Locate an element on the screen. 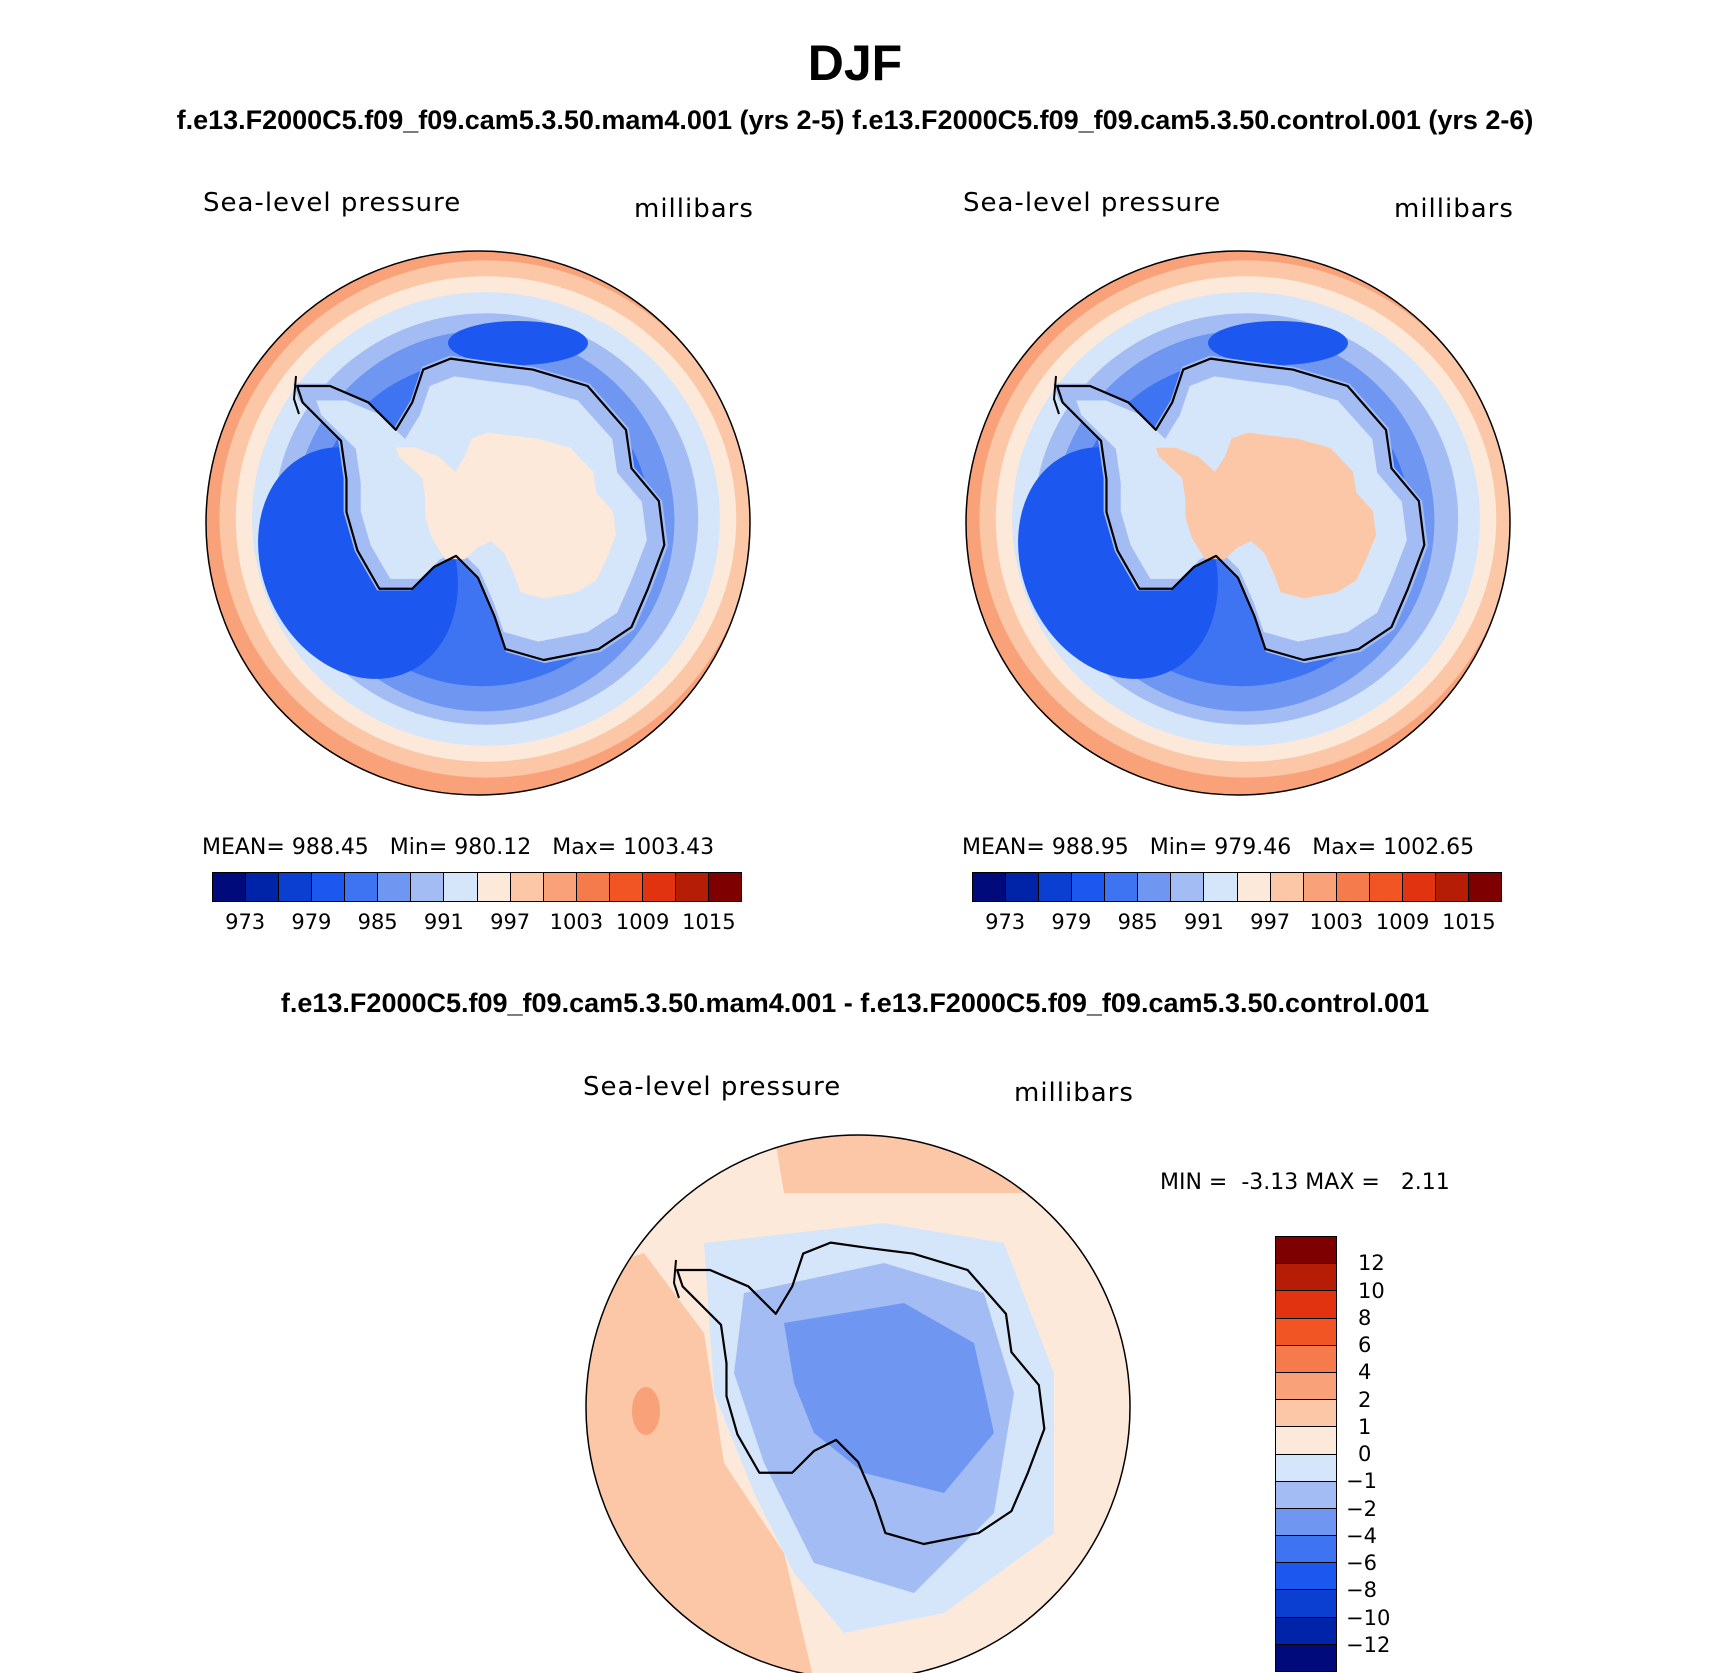 The height and width of the screenshot is (1673, 1710). colorbar-tick-label: −1 is located at coordinates (1361, 1481).